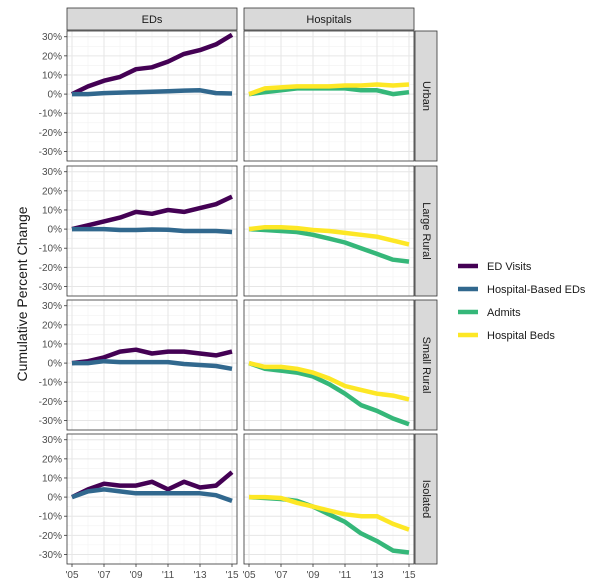 This screenshot has height=579, width=592. I want to click on strip-hospitals, so click(329, 19).